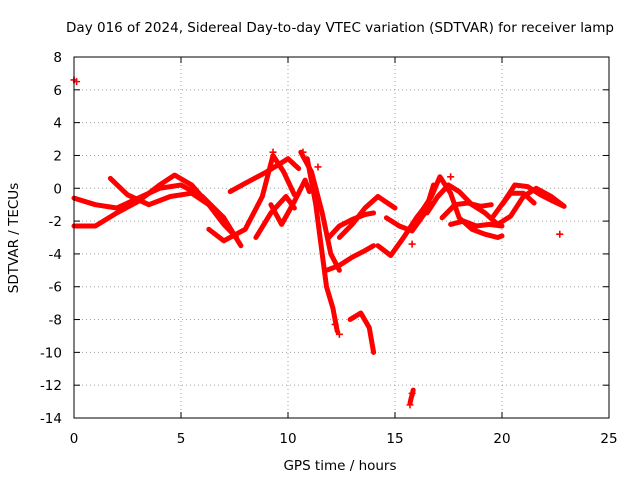 This screenshot has width=640, height=480. I want to click on x-tick-label: 25, so click(608, 439).